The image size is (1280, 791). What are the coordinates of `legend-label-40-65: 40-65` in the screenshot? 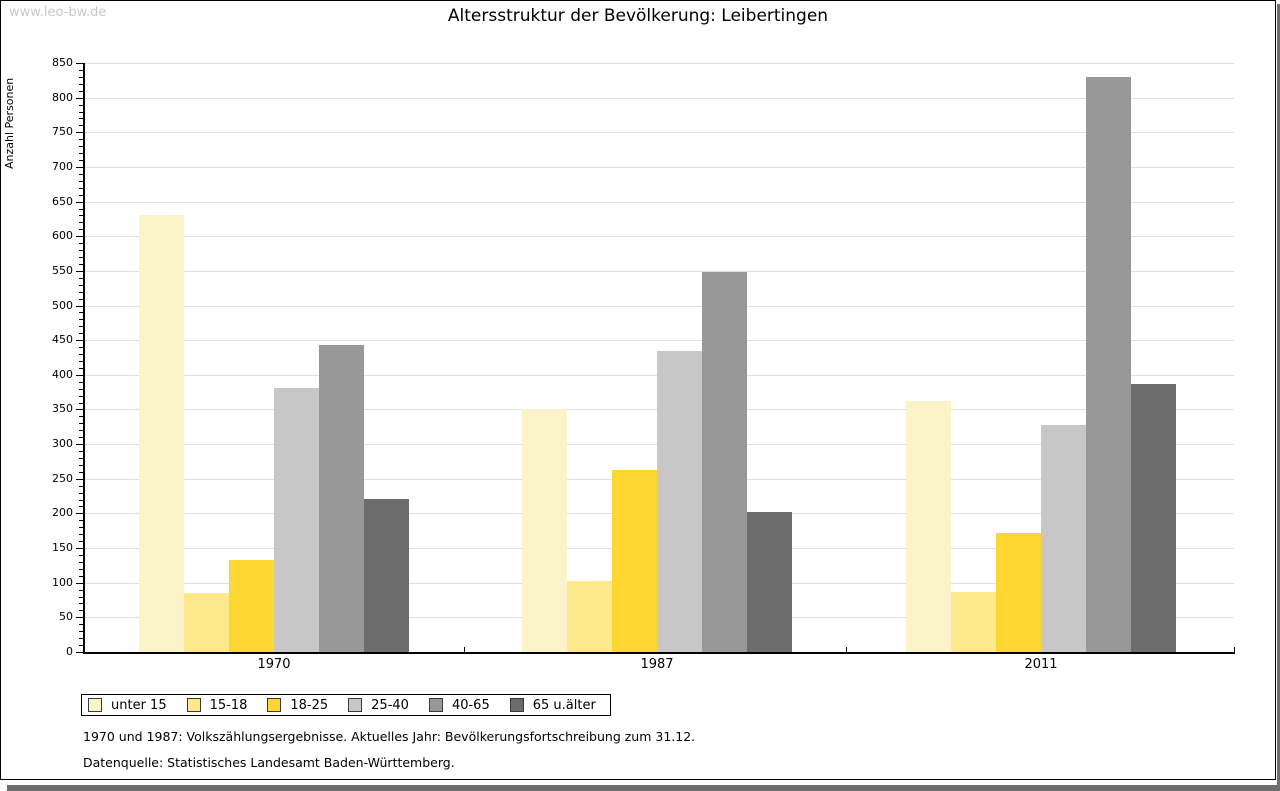 It's located at (470, 705).